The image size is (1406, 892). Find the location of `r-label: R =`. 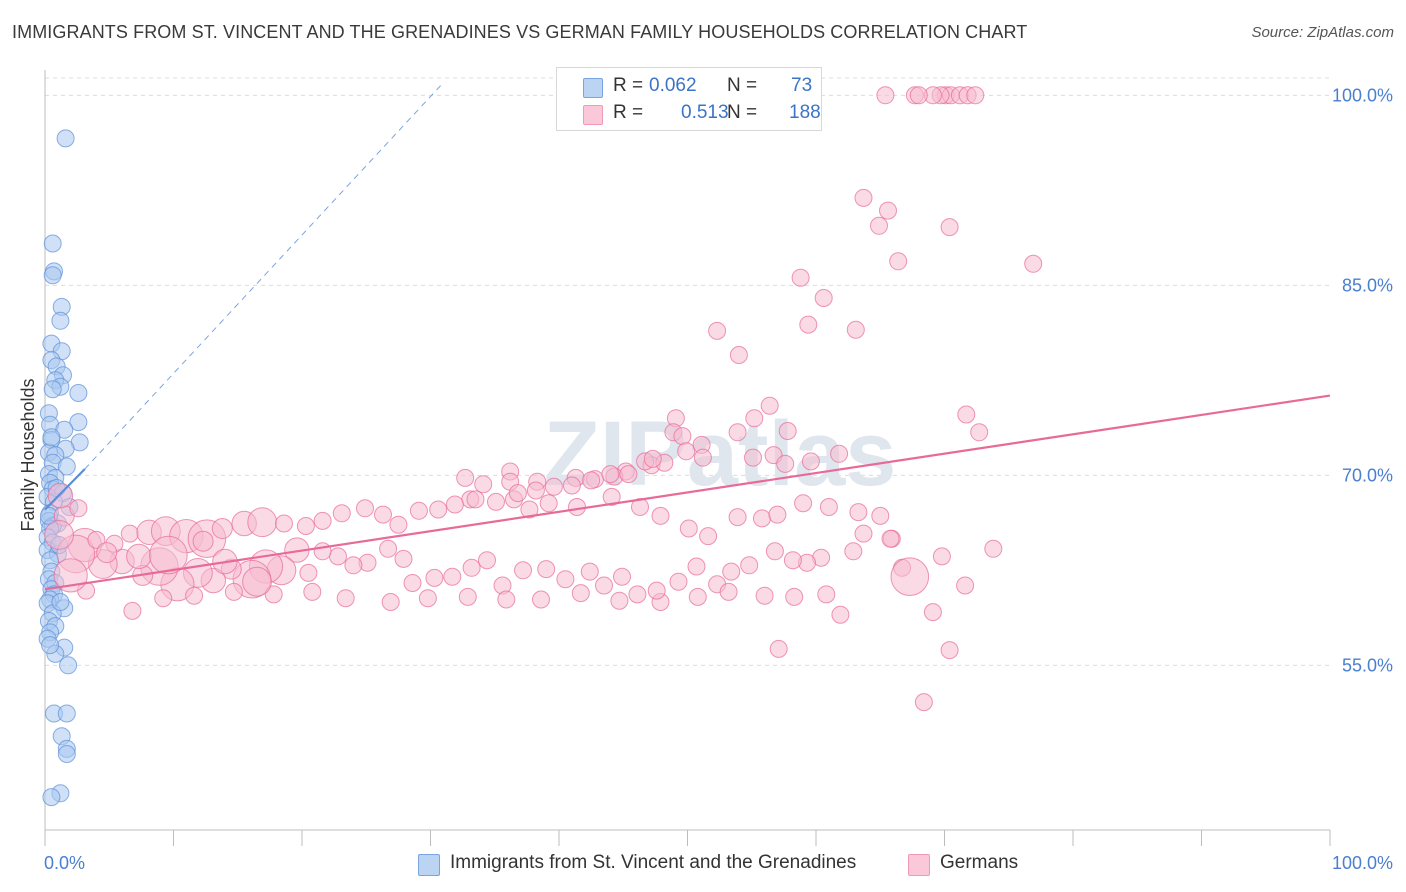

r-label: R = is located at coordinates (628, 112).